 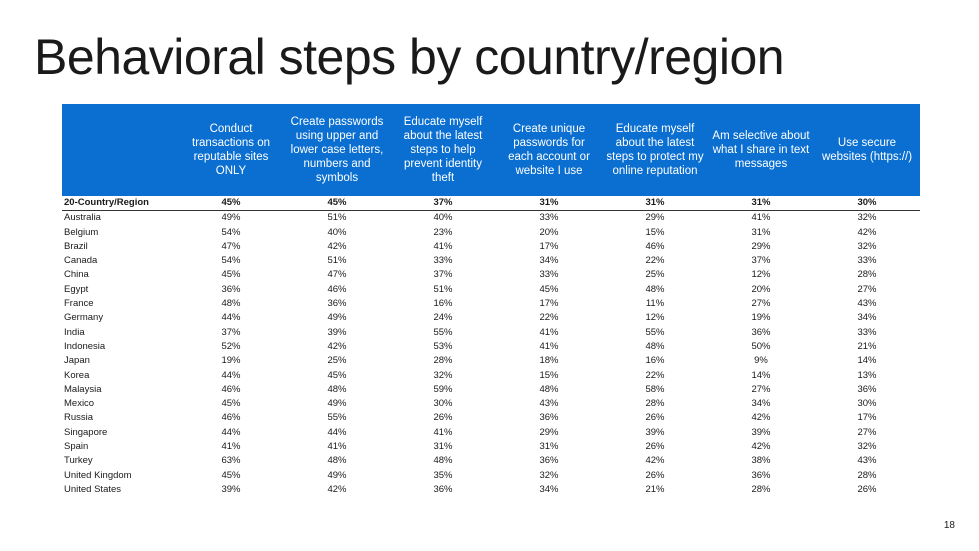 What do you see at coordinates (491, 204) in the screenshot?
I see `table-row-total: 20-Country/Region 45% 45% 37% 31% 31% 31% 30%` at bounding box center [491, 204].